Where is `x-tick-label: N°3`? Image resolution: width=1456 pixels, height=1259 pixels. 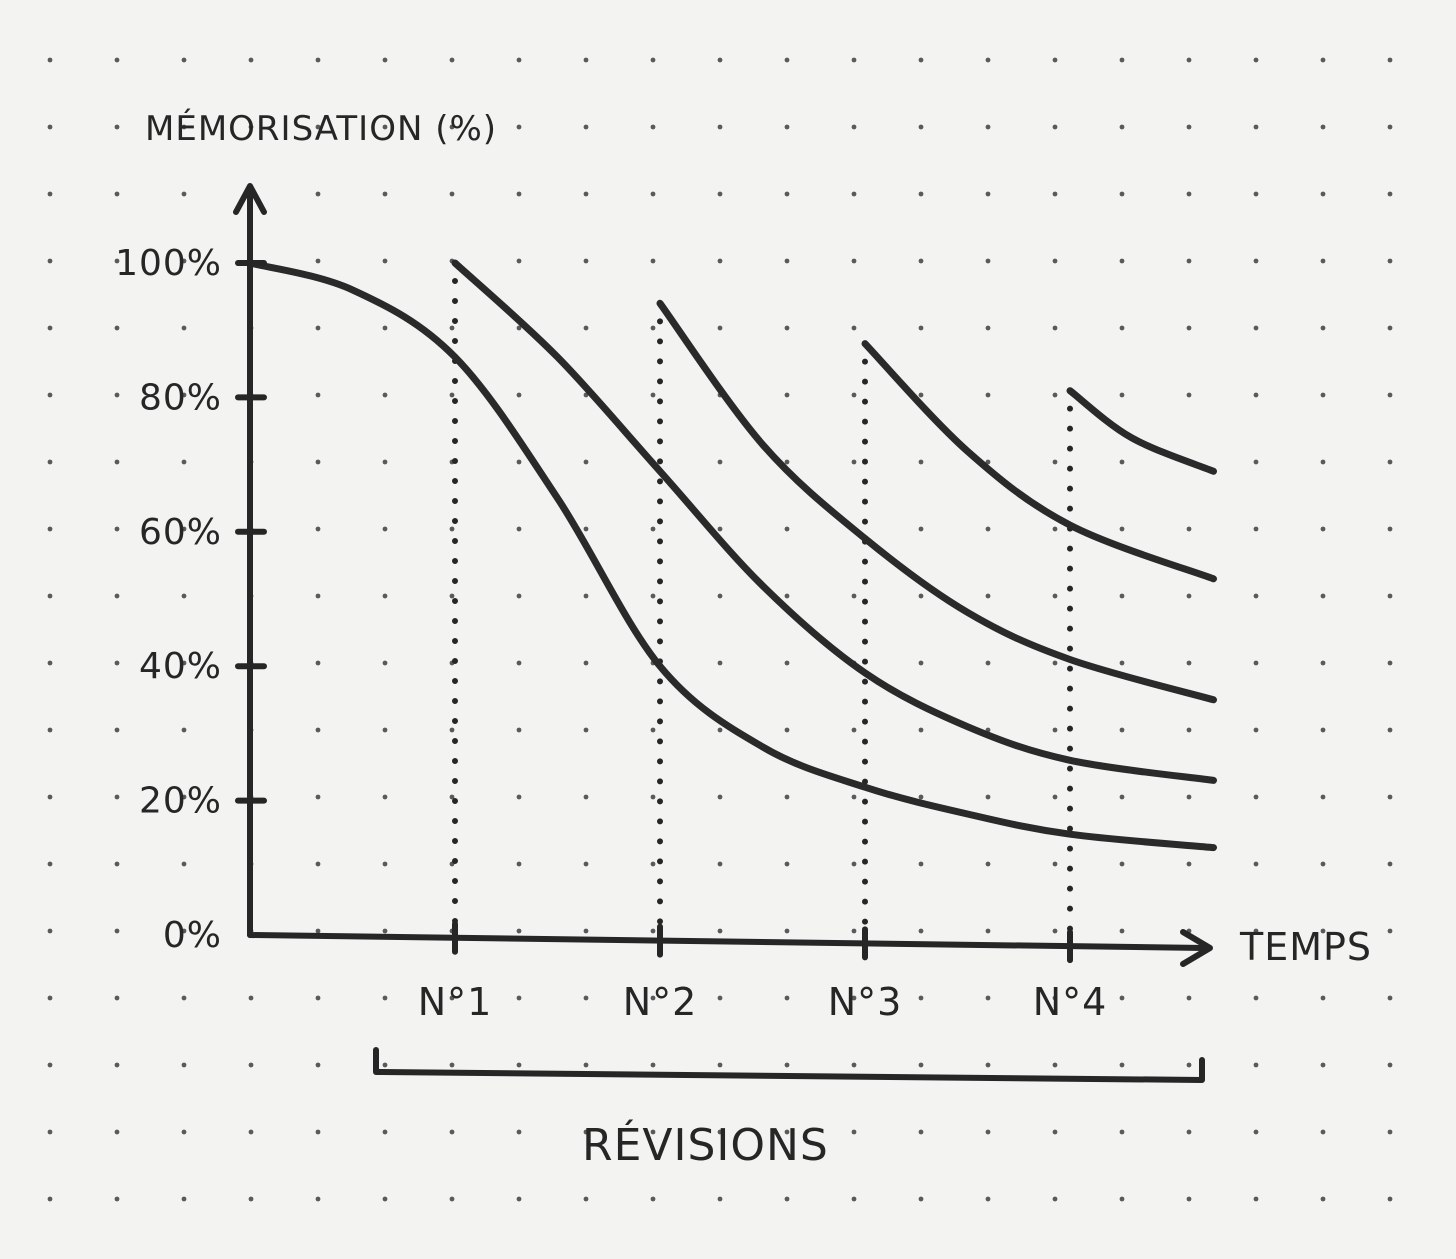 x-tick-label: N°3 is located at coordinates (865, 1002).